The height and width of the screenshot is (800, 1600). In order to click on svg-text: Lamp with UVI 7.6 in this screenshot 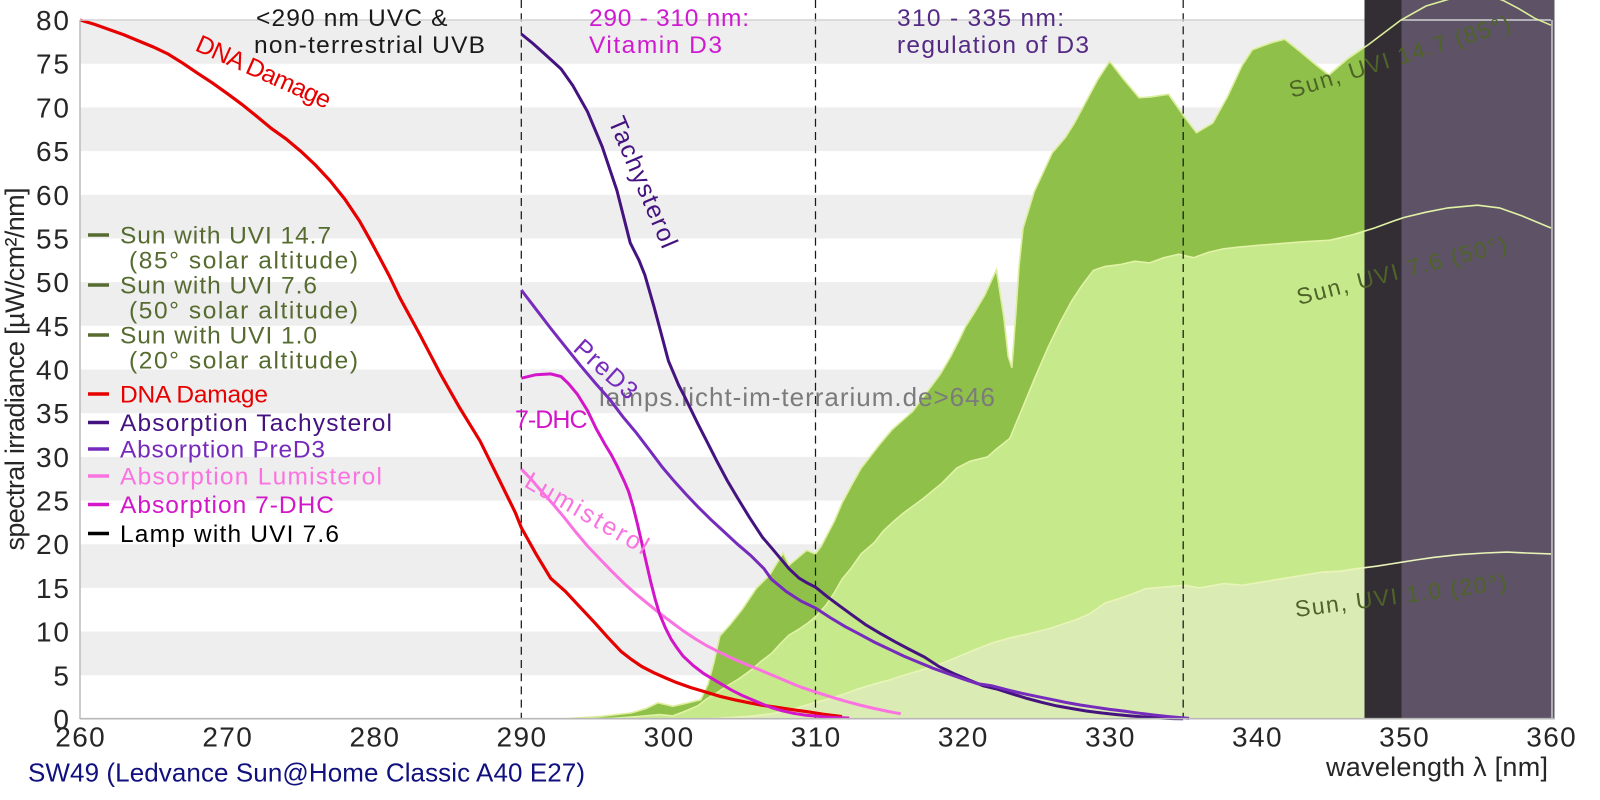, I will do `click(229, 534)`.